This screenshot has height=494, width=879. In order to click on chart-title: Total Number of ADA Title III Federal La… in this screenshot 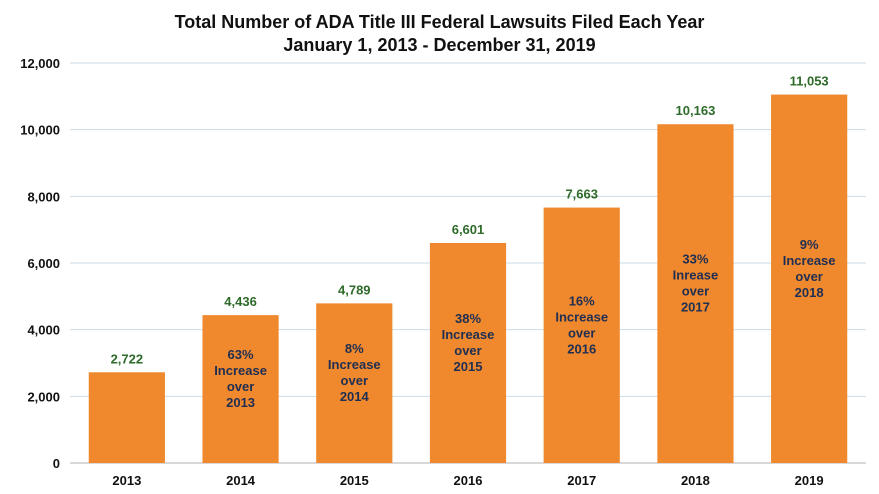, I will do `click(439, 22)`.